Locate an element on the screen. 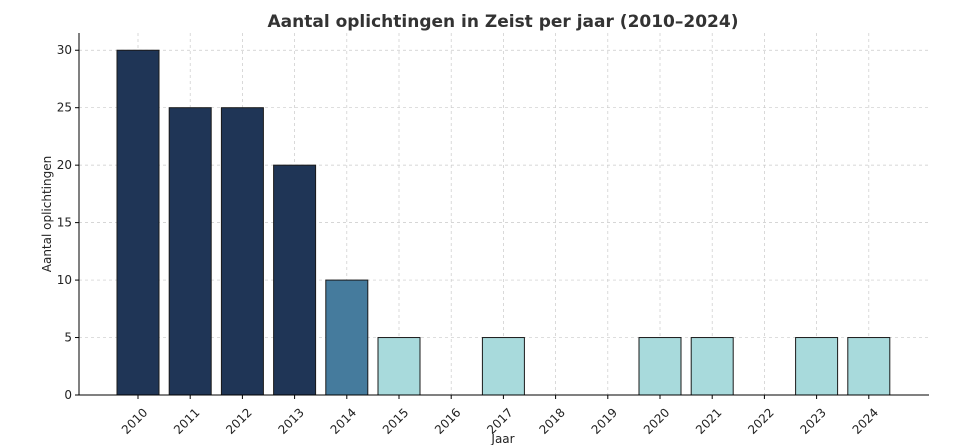 The width and height of the screenshot is (967, 445). x-tick-label: 2021 is located at coordinates (708, 420).